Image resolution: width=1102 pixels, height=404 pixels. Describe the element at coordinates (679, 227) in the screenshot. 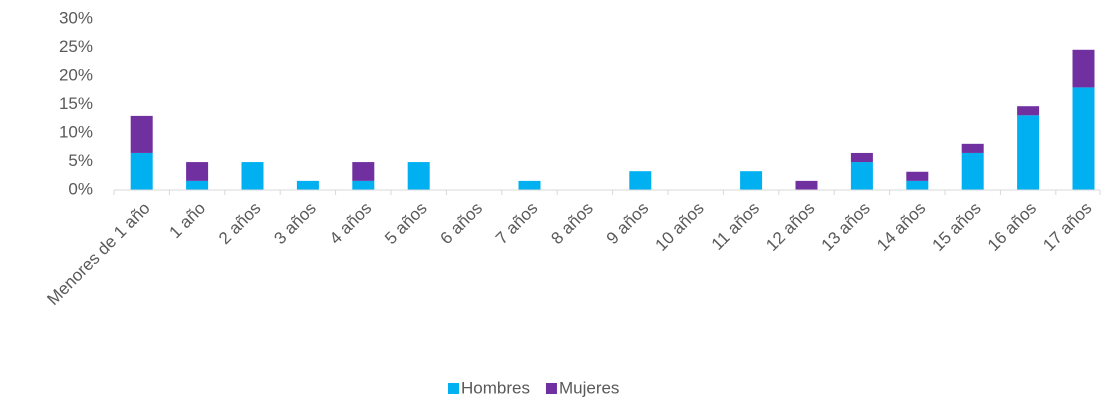

I see `x-tick-label: 10 años` at that location.